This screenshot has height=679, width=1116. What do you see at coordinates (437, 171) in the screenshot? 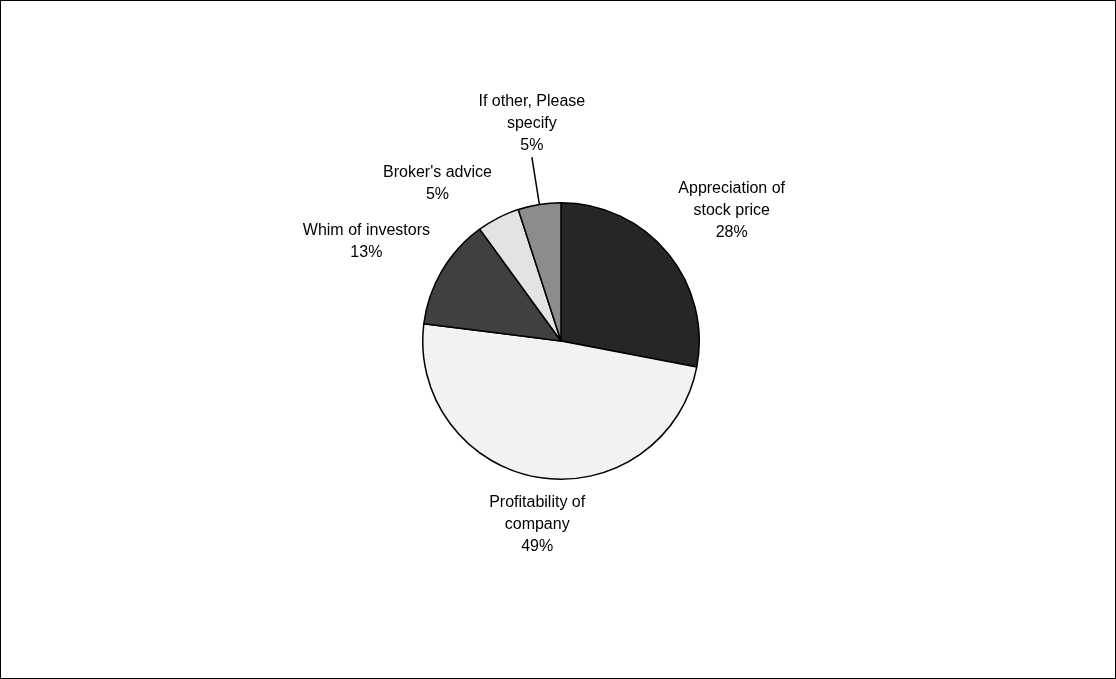
I see `slice-label: Broker's advice` at bounding box center [437, 171].